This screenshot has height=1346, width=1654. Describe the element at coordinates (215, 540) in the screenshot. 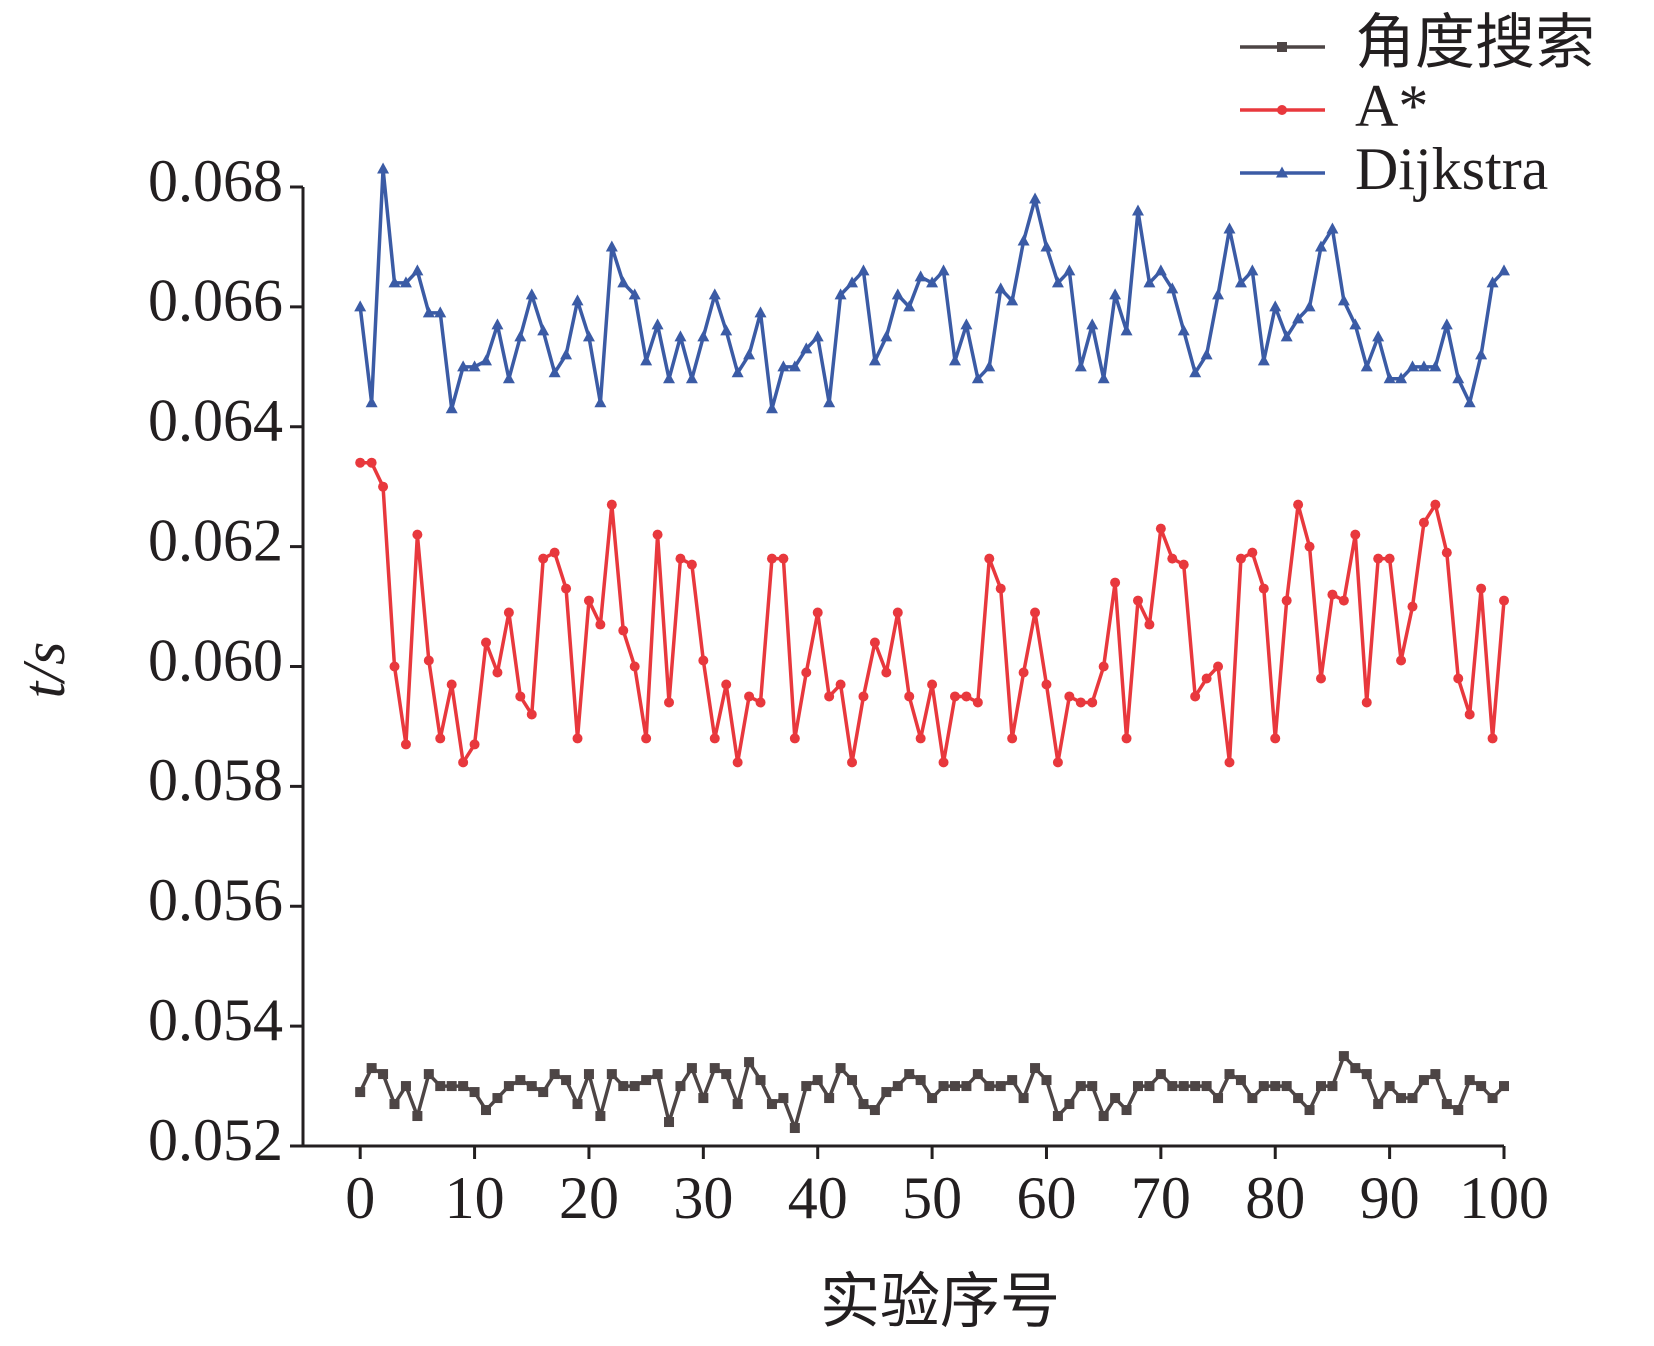

I see `y-tick-label: 0.062` at that location.